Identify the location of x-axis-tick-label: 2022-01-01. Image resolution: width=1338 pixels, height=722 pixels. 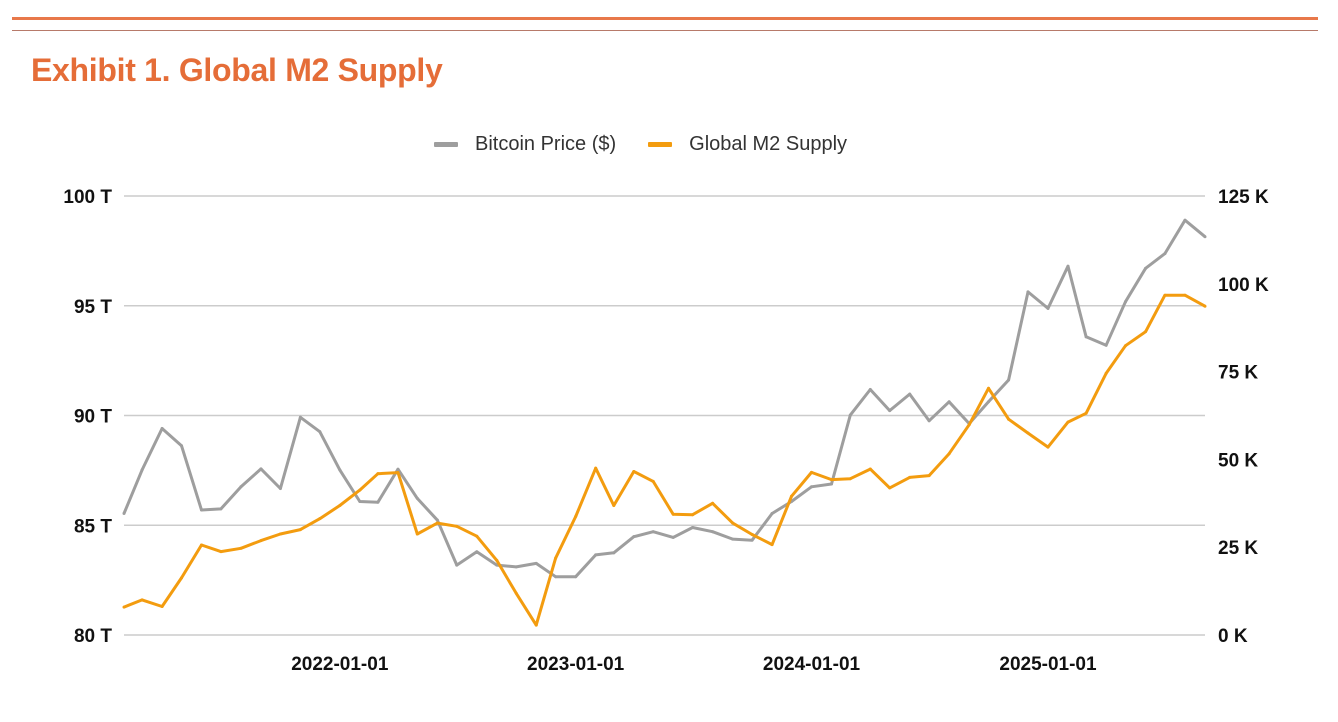
(340, 664).